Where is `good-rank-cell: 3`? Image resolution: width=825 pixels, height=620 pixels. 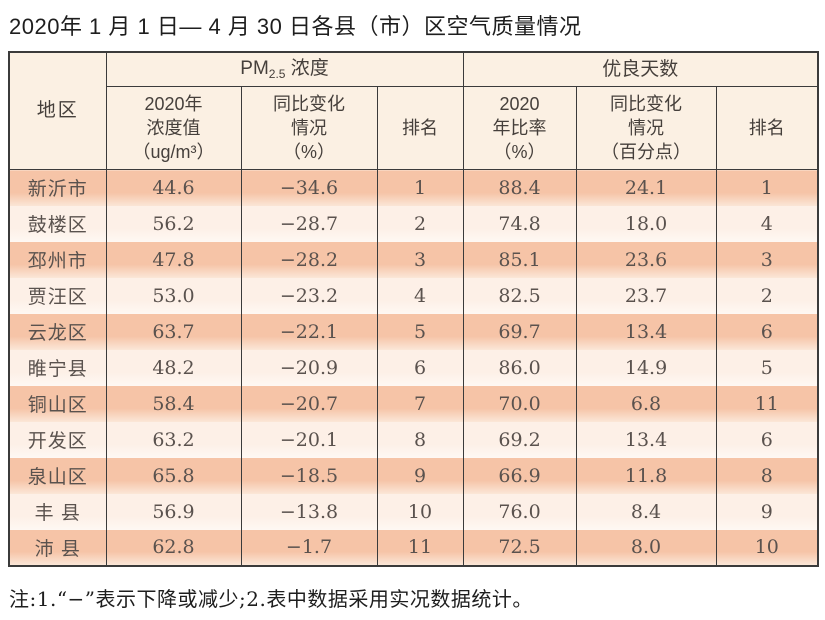
good-rank-cell: 3 is located at coordinates (767, 259).